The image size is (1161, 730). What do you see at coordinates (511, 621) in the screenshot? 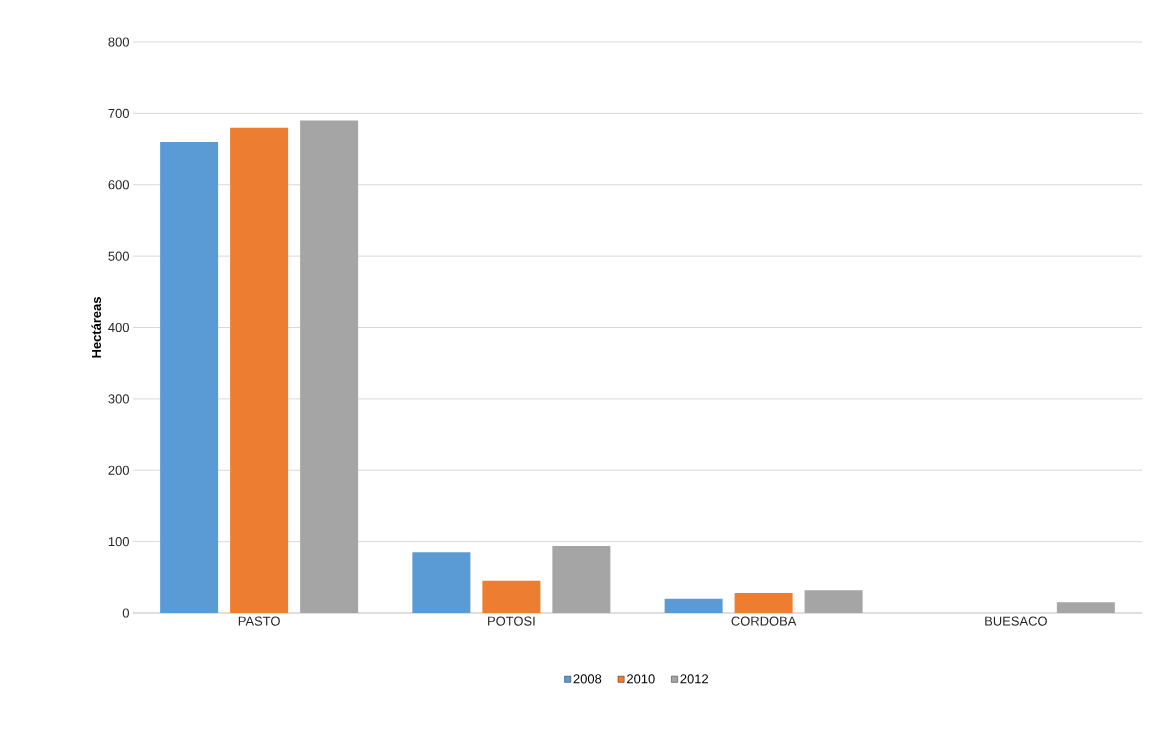
I see `x-tick-label: POTOSI` at bounding box center [511, 621].